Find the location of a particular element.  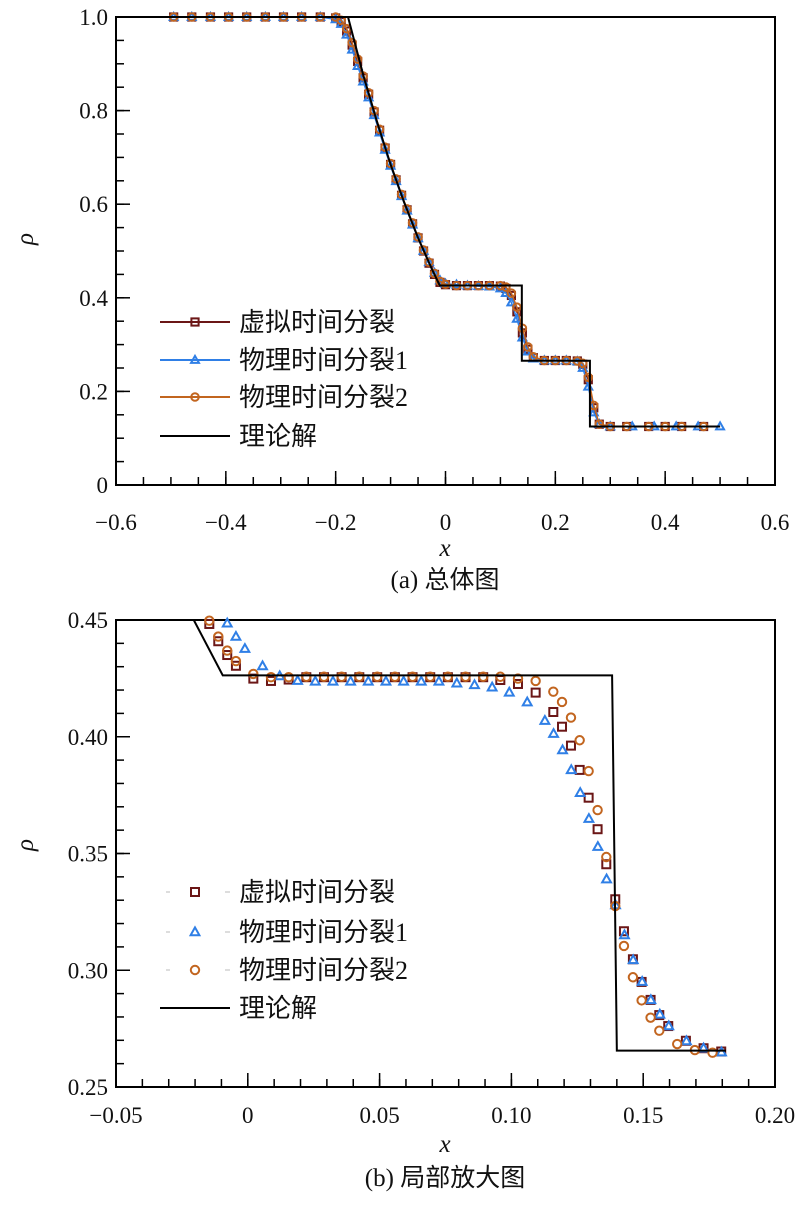

caption: (a) 总体图 is located at coordinates (445, 580).